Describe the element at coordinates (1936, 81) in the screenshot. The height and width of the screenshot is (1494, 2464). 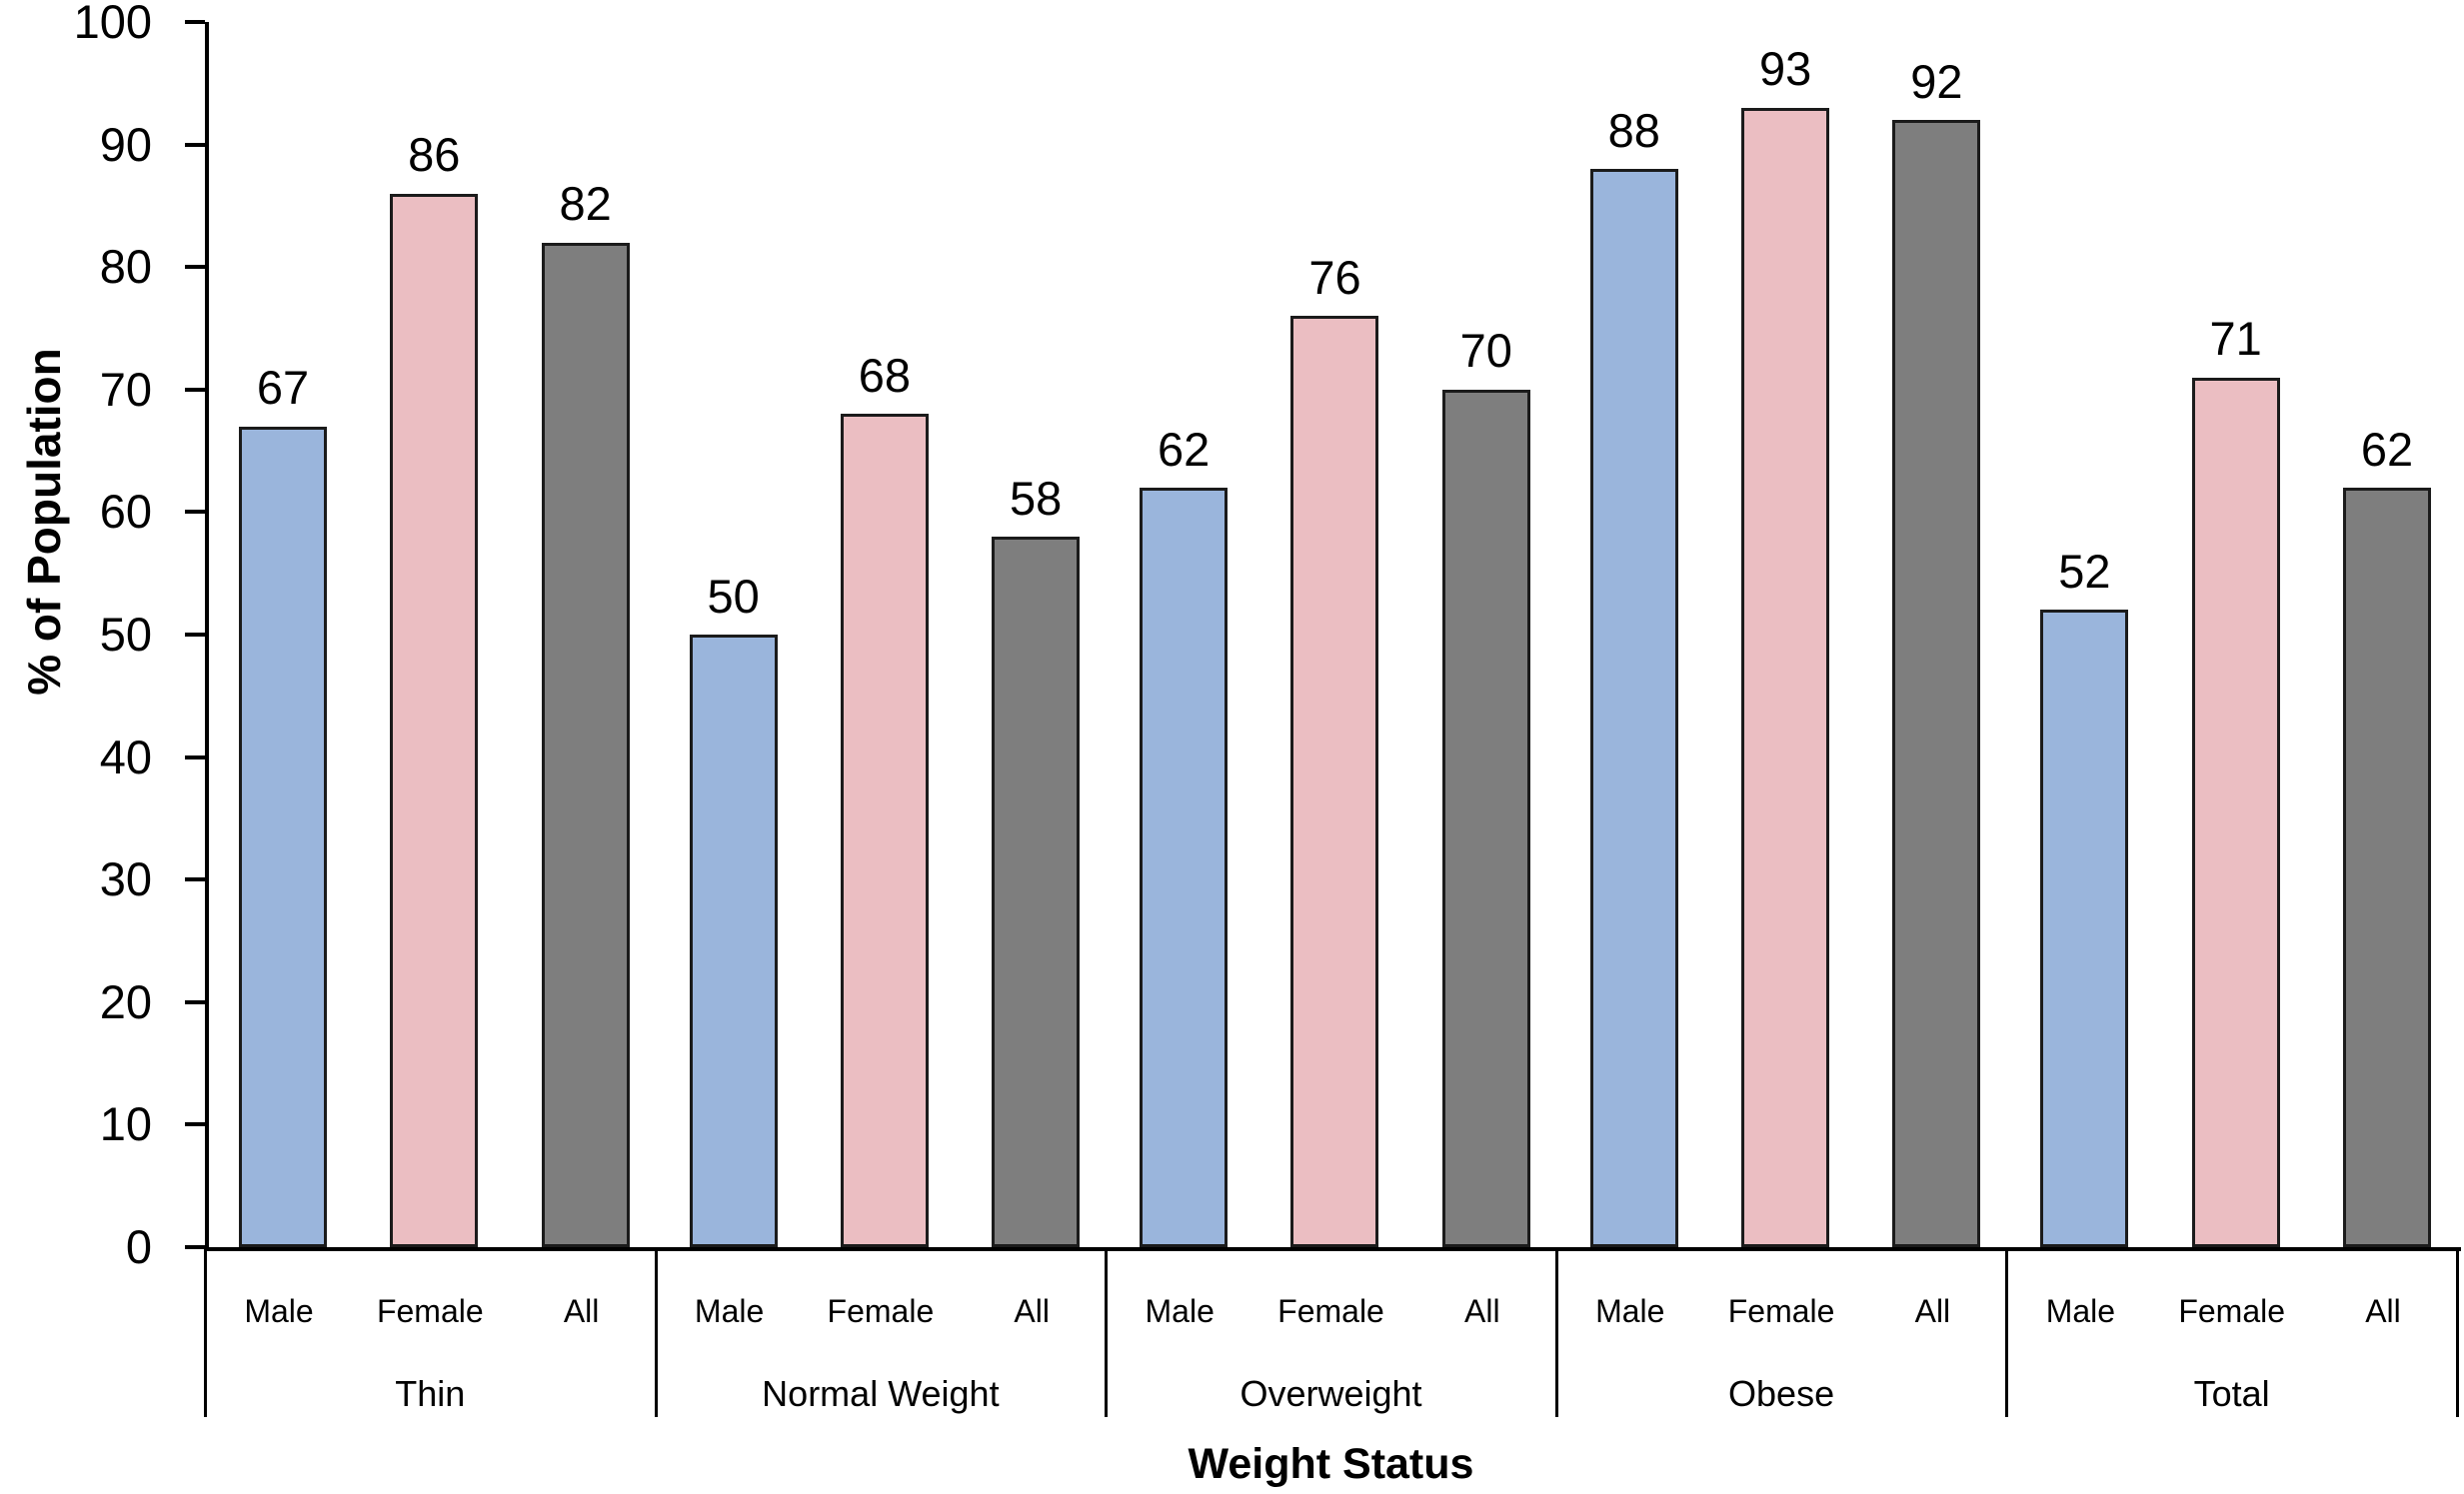
I see `bar-value-label: 92` at that location.